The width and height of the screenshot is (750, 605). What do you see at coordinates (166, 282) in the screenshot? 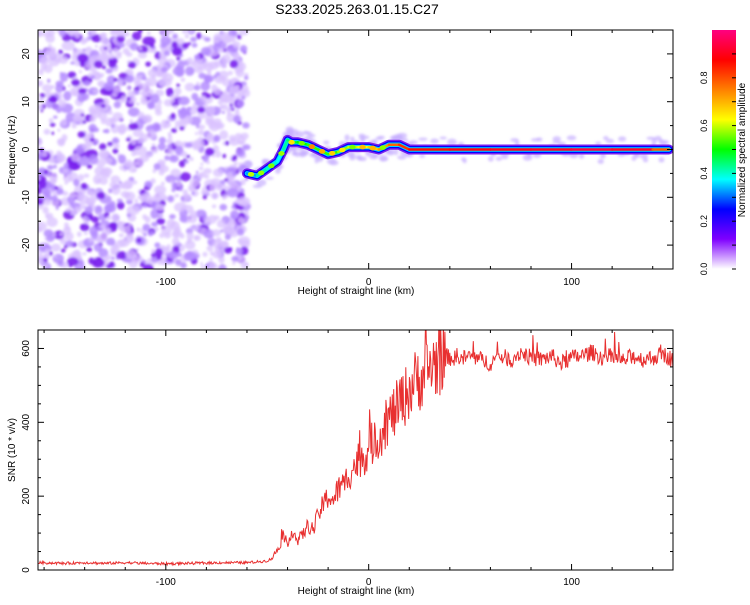
I see `x-tick-label: -100` at bounding box center [166, 282].